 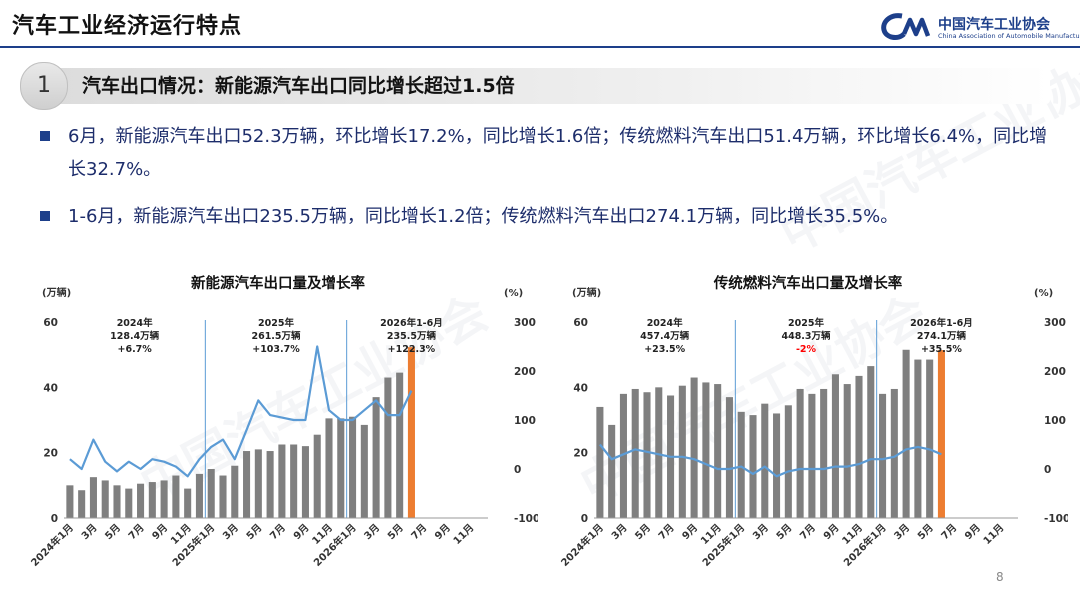 What do you see at coordinates (664, 349) in the screenshot?
I see `annotation-growth: +23.5%` at bounding box center [664, 349].